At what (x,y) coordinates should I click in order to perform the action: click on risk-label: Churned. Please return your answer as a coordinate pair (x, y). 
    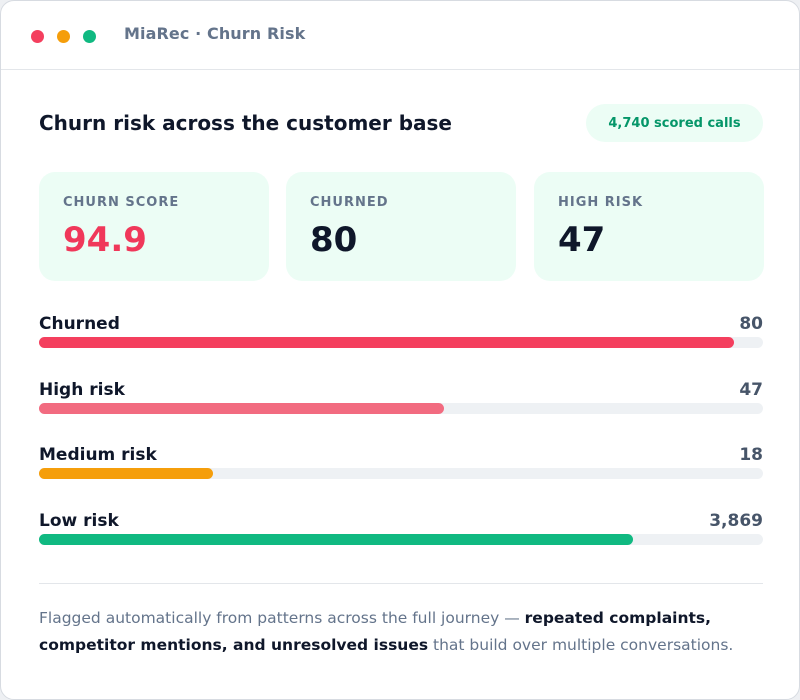
    Looking at the image, I should click on (79, 324).